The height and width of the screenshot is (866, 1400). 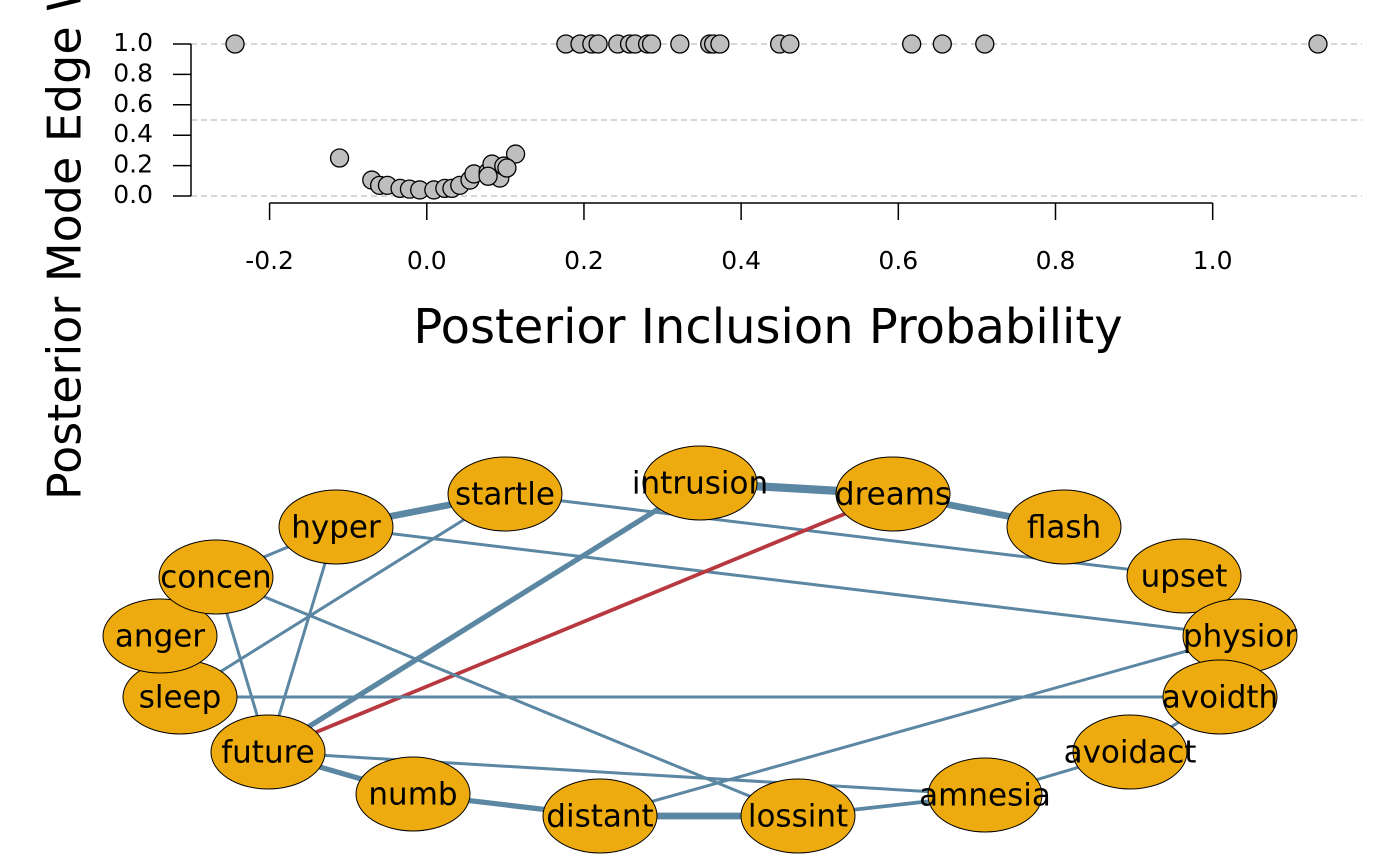 I want to click on y-tick-label: 0.0, so click(x=133, y=194).